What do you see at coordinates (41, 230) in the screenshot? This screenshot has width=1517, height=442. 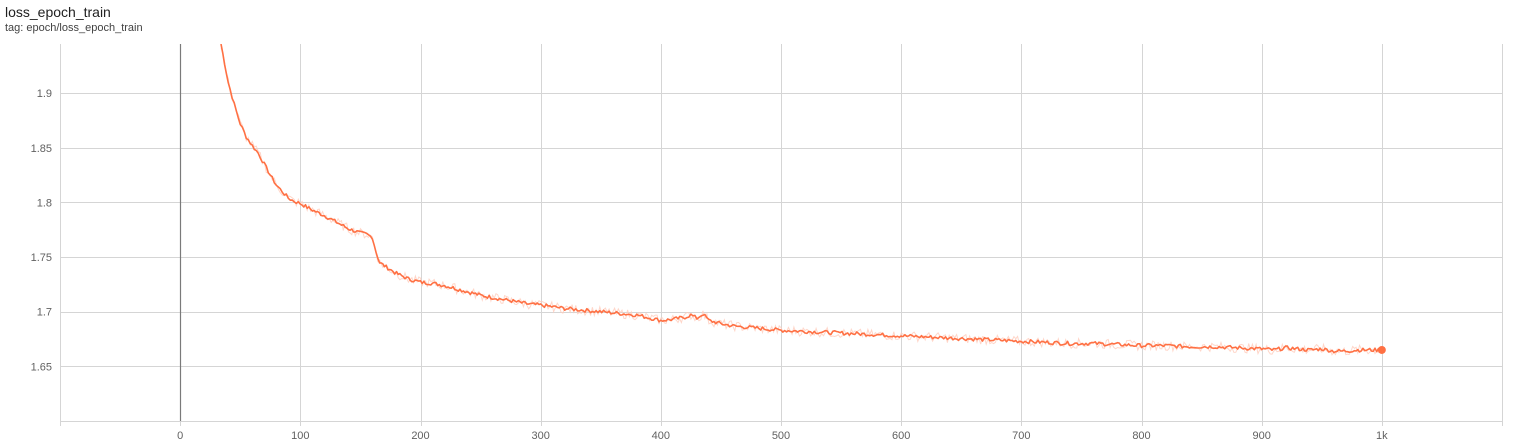 I see `y-tick-labels: 1.65 1.7 1.75 1.8 1.85 1.9` at bounding box center [41, 230].